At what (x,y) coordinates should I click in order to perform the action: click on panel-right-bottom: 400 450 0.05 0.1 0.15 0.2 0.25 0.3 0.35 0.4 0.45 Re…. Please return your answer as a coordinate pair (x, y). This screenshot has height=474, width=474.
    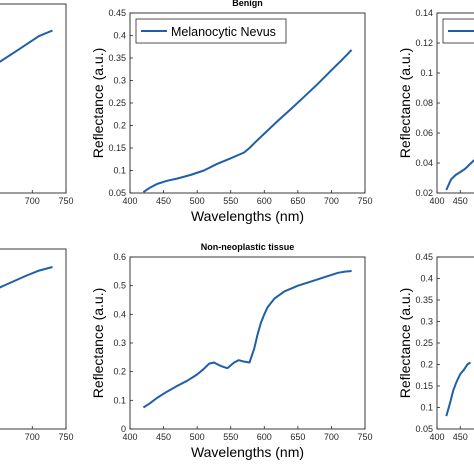
    Looking at the image, I should click on (435, 347).